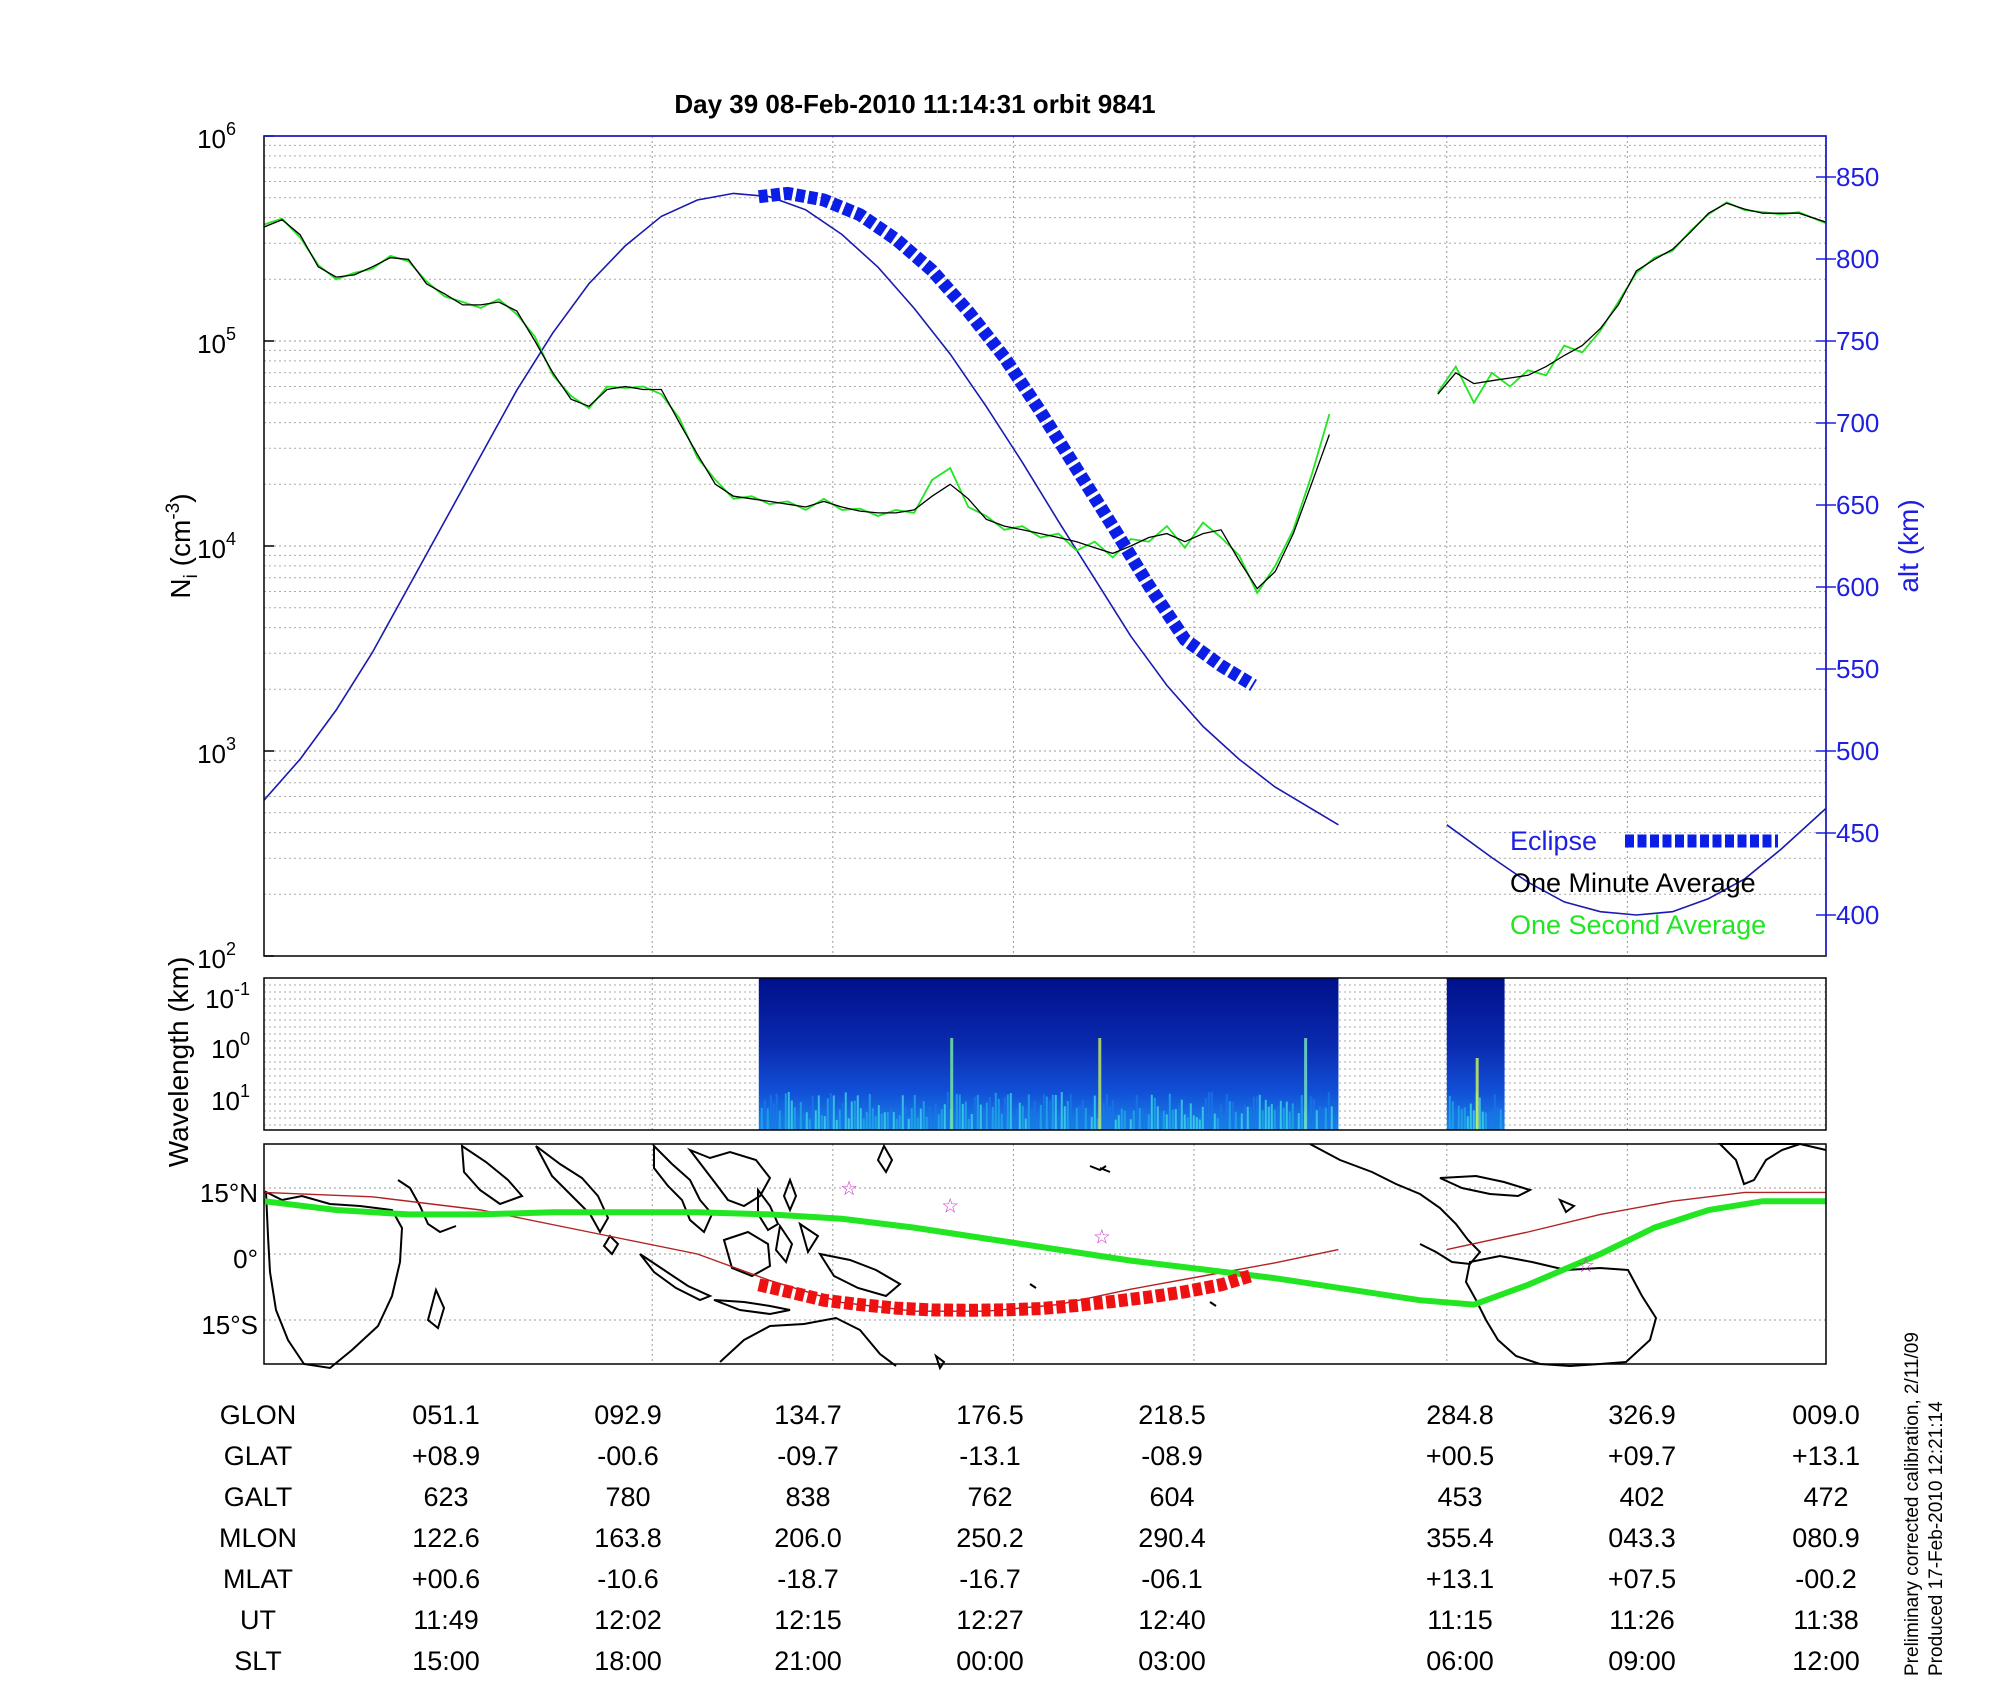  Describe the element at coordinates (216, 751) in the screenshot. I see `density-tick-label: 10³` at that location.